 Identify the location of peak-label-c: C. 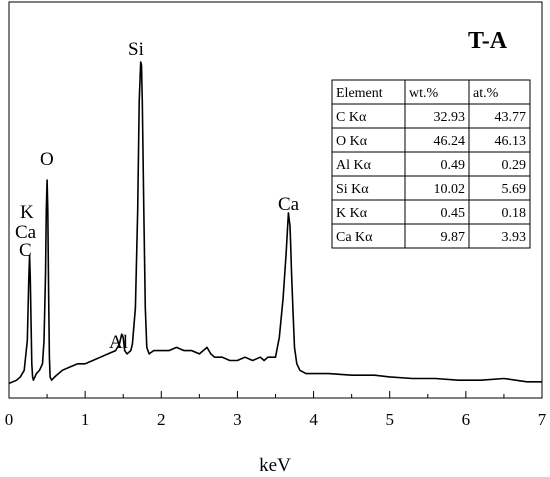
(25, 250).